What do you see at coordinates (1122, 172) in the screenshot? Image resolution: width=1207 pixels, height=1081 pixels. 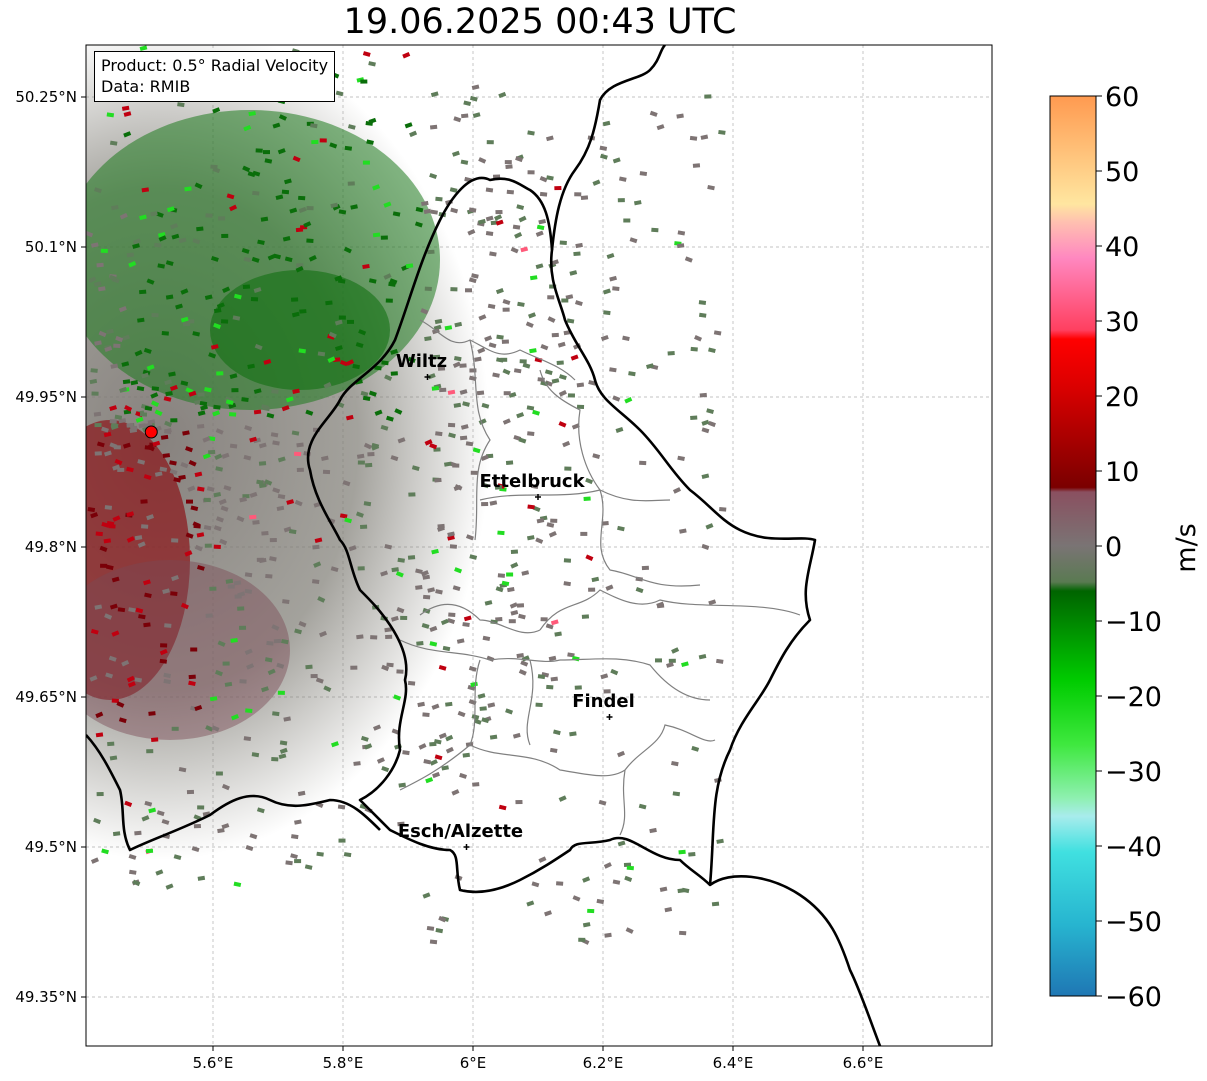 I see `colorbar-tick-label: 50` at bounding box center [1122, 172].